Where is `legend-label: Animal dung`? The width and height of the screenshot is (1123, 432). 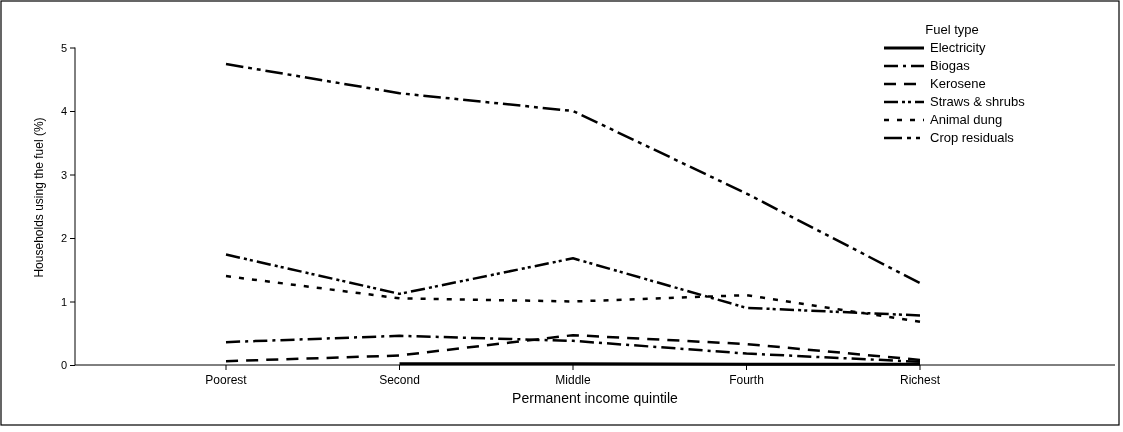
legend-label: Animal dung is located at coordinates (966, 119).